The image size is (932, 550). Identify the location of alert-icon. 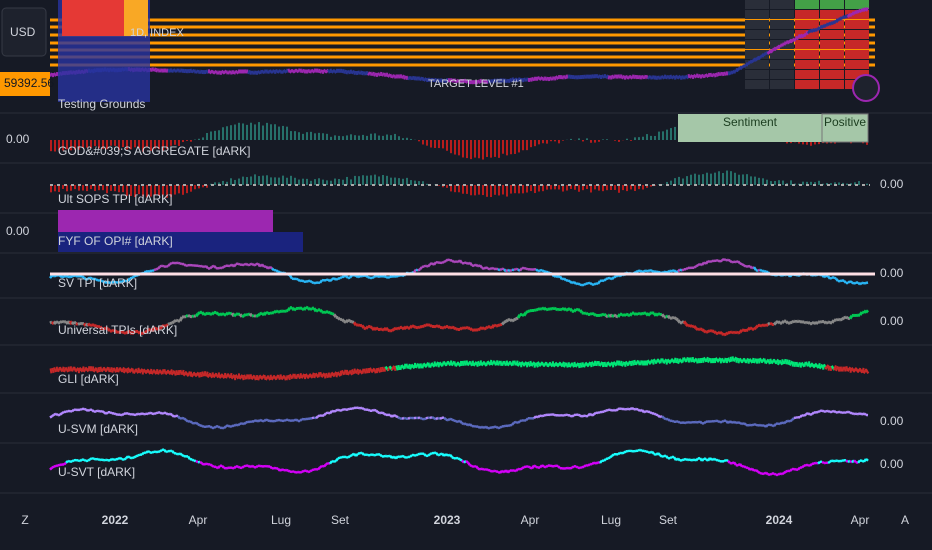
(866, 88).